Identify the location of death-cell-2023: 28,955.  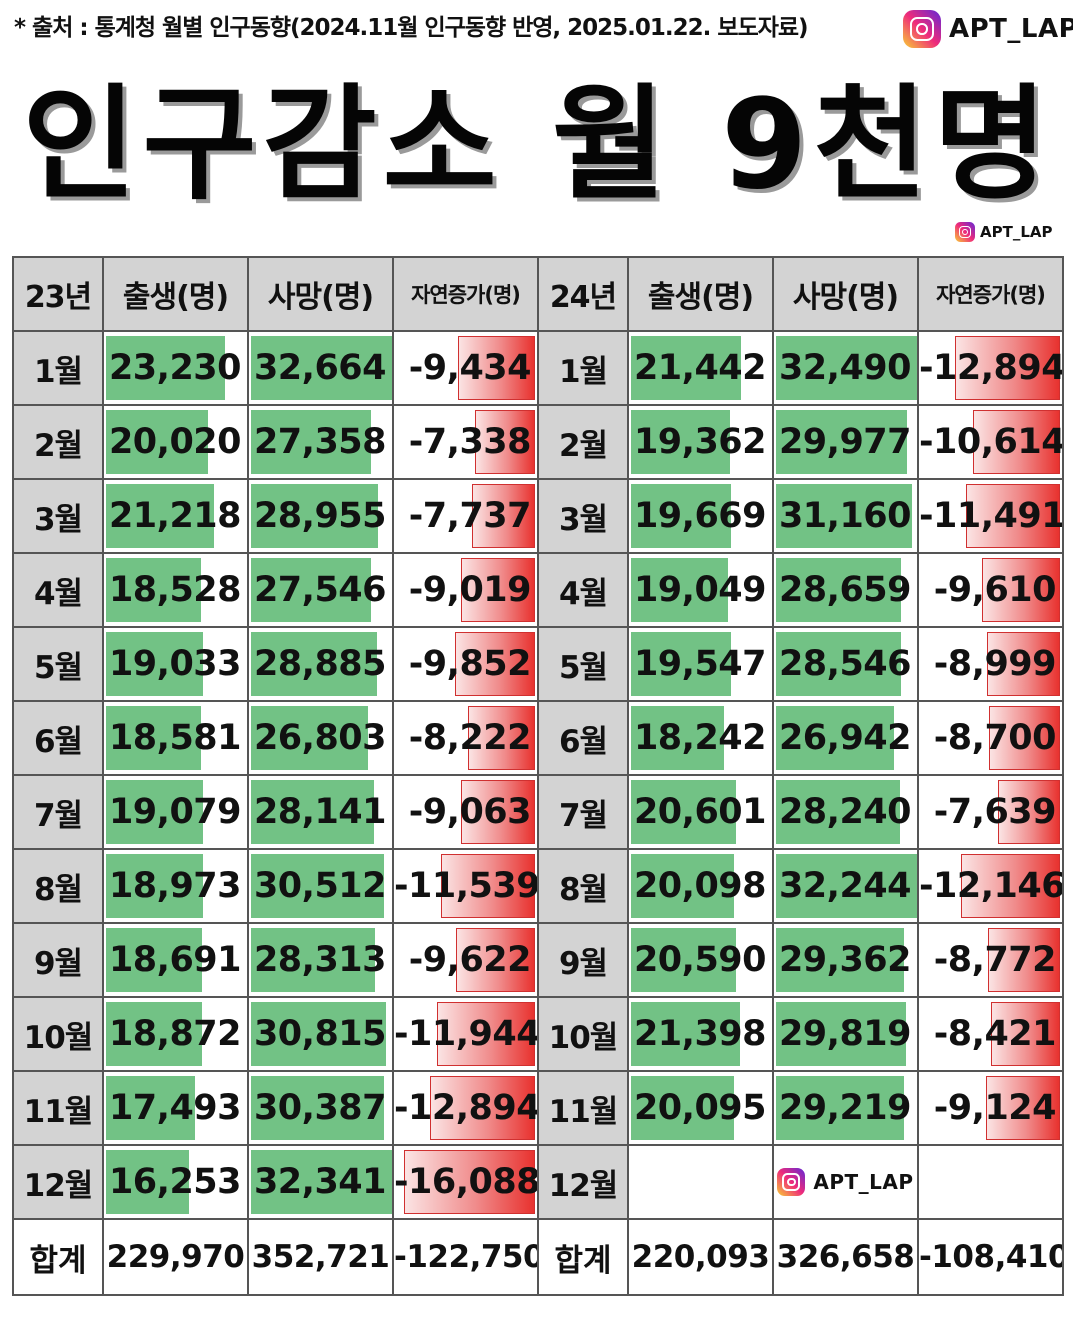
(320, 516).